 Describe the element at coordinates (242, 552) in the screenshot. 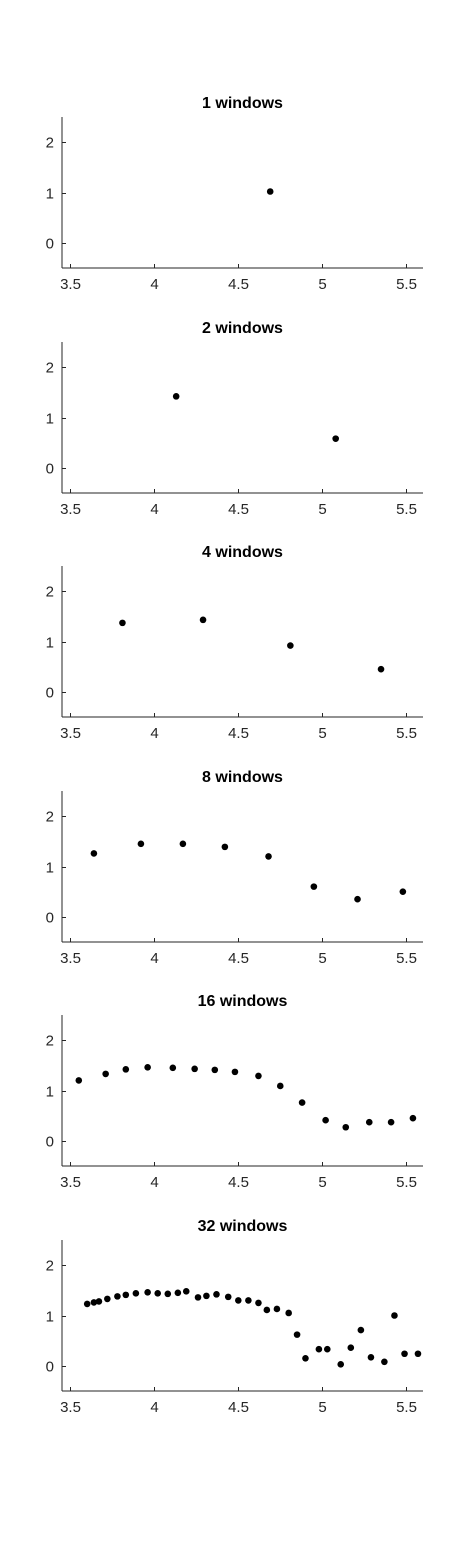

I see `chart-title: 4 windows` at that location.